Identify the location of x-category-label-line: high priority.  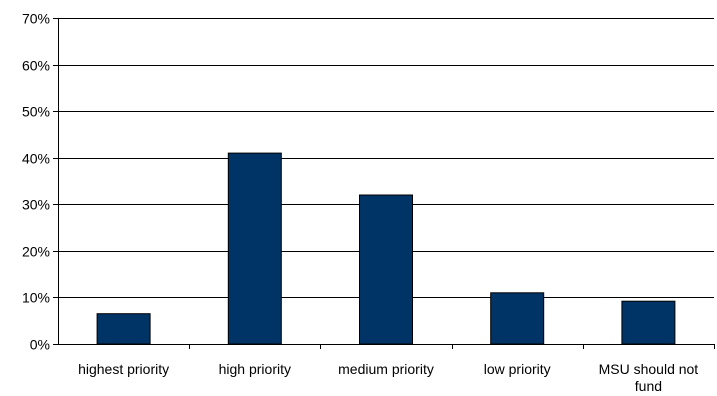
(255, 369).